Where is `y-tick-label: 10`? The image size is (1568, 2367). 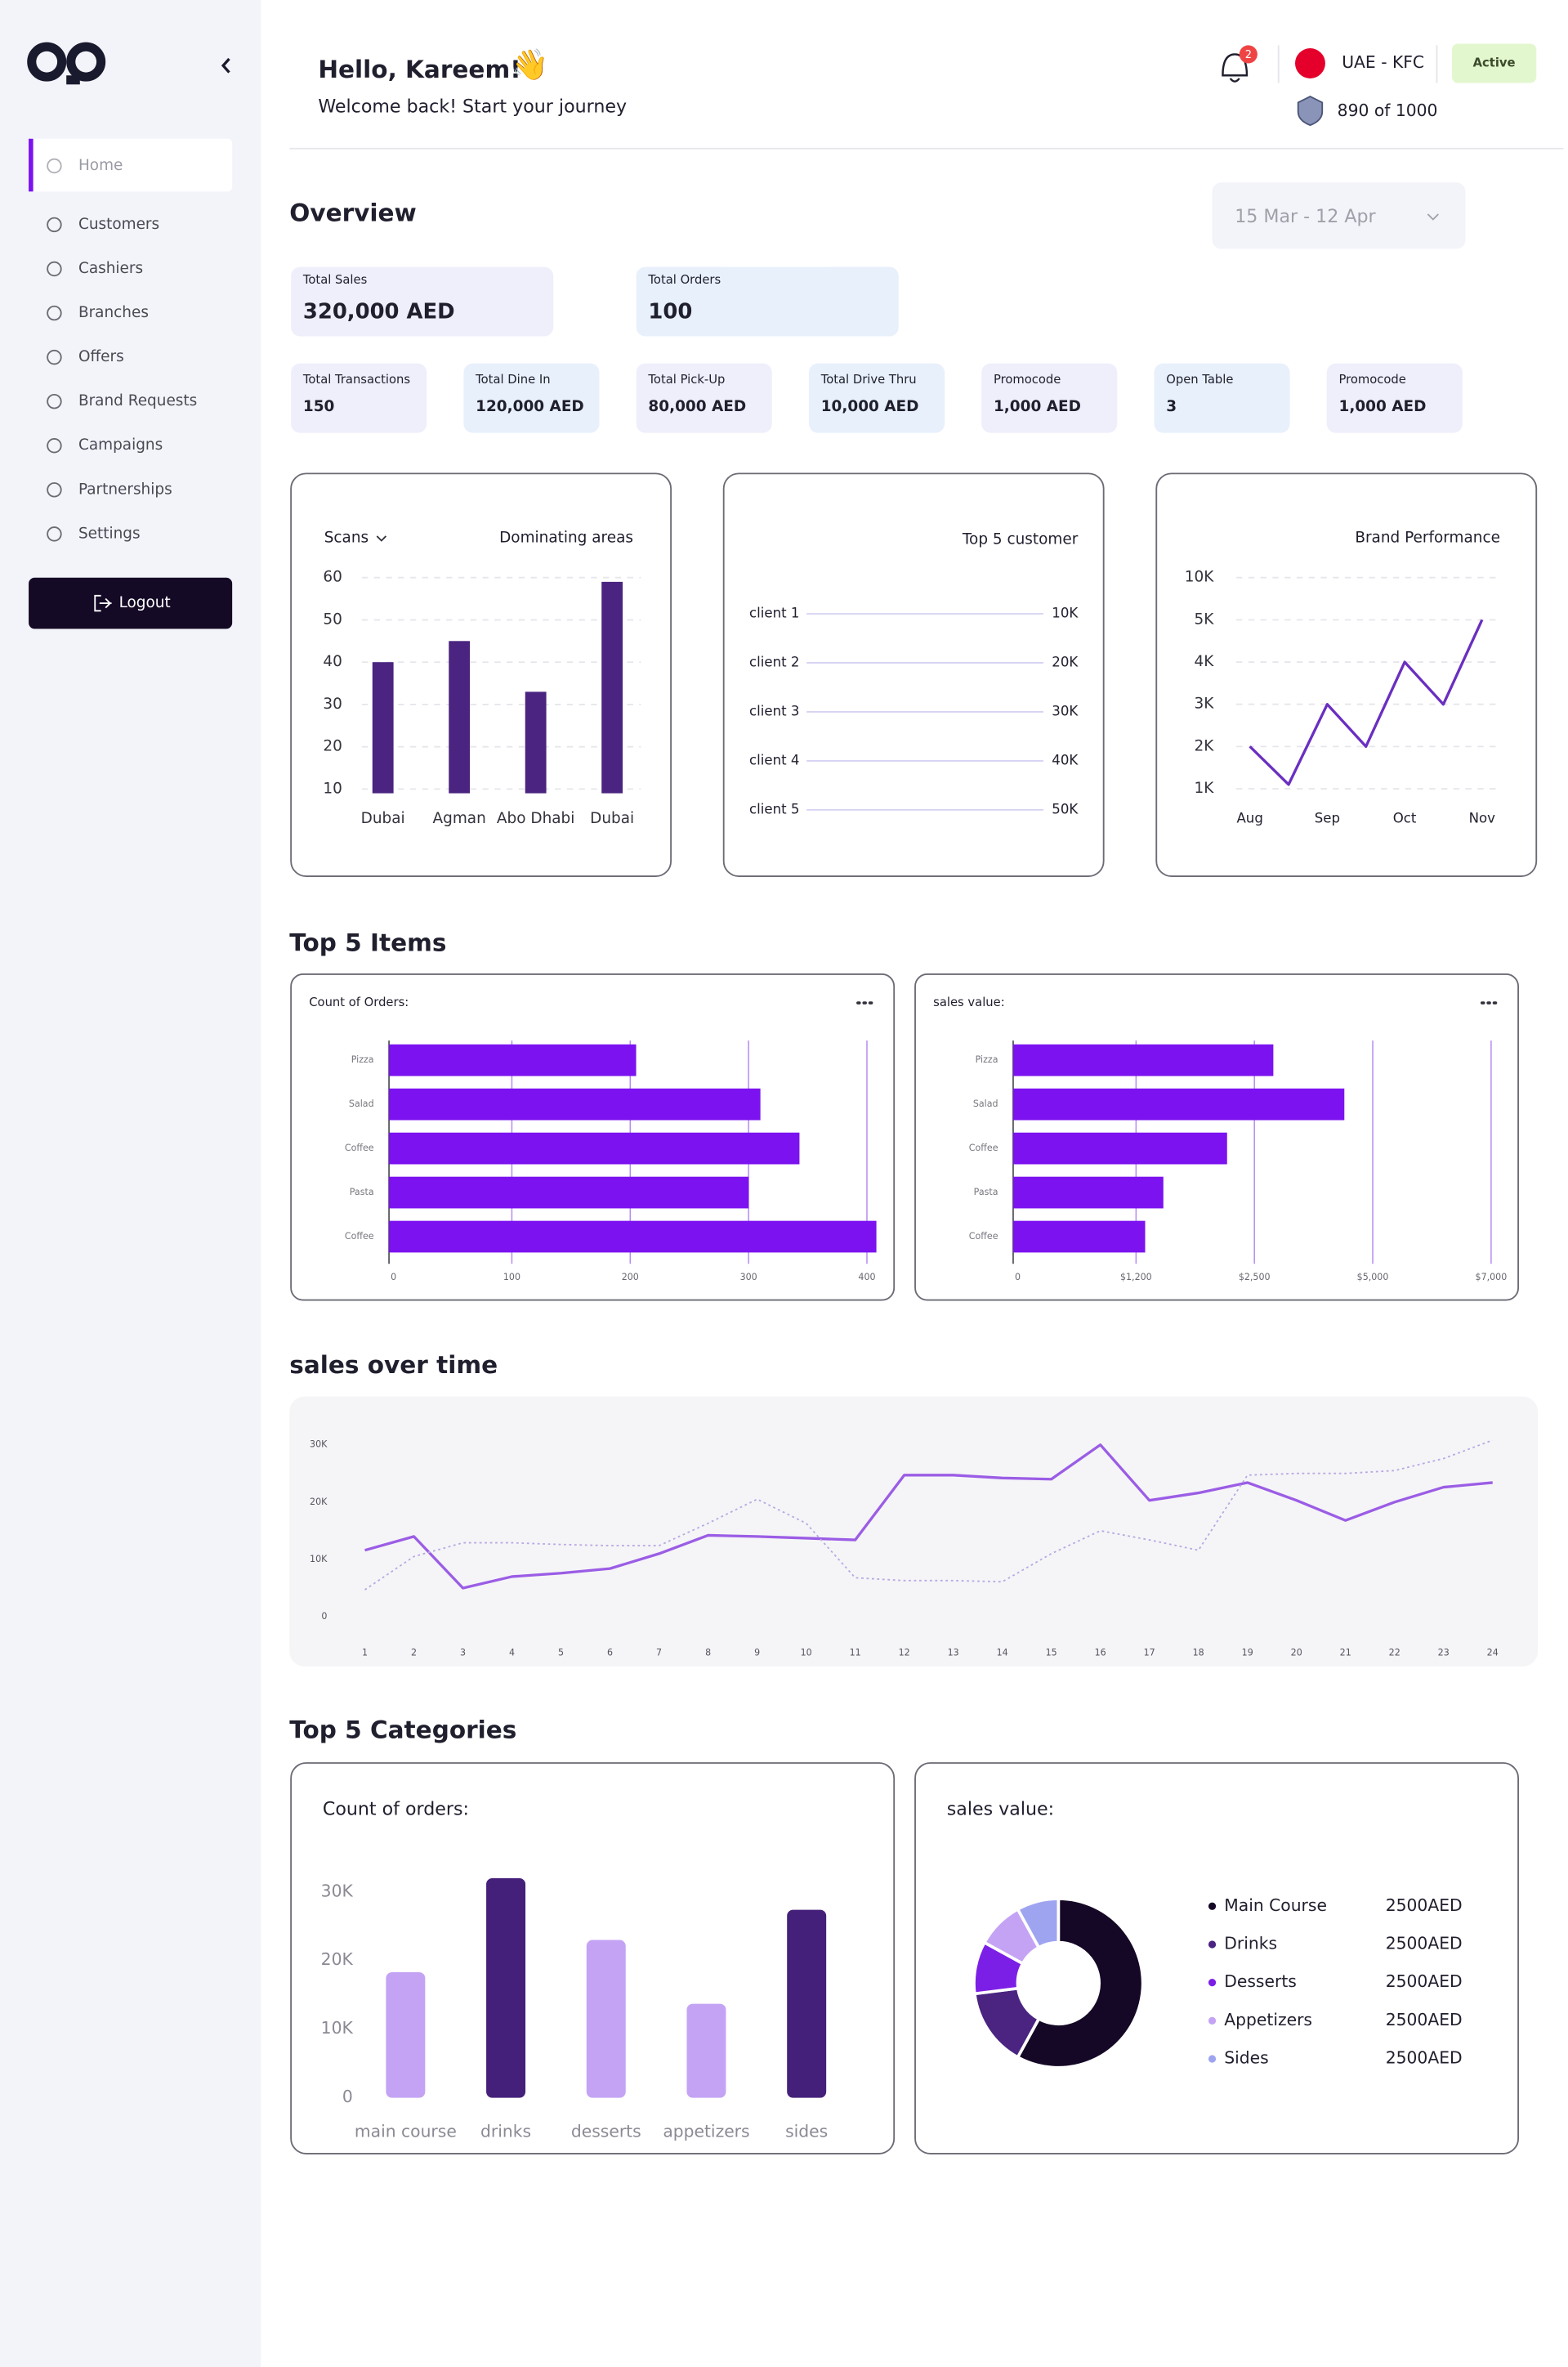 y-tick-label: 10 is located at coordinates (332, 788).